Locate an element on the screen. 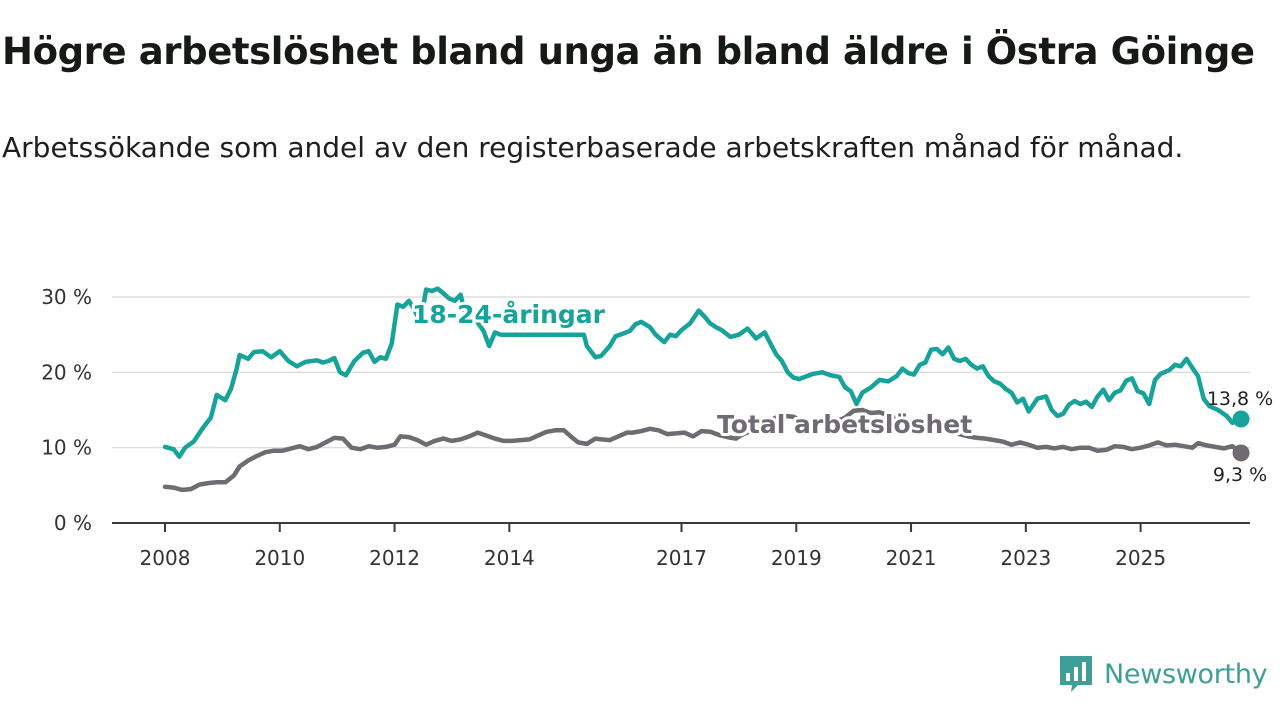 The width and height of the screenshot is (1280, 720). x-tick-label: 2014 is located at coordinates (509, 558).